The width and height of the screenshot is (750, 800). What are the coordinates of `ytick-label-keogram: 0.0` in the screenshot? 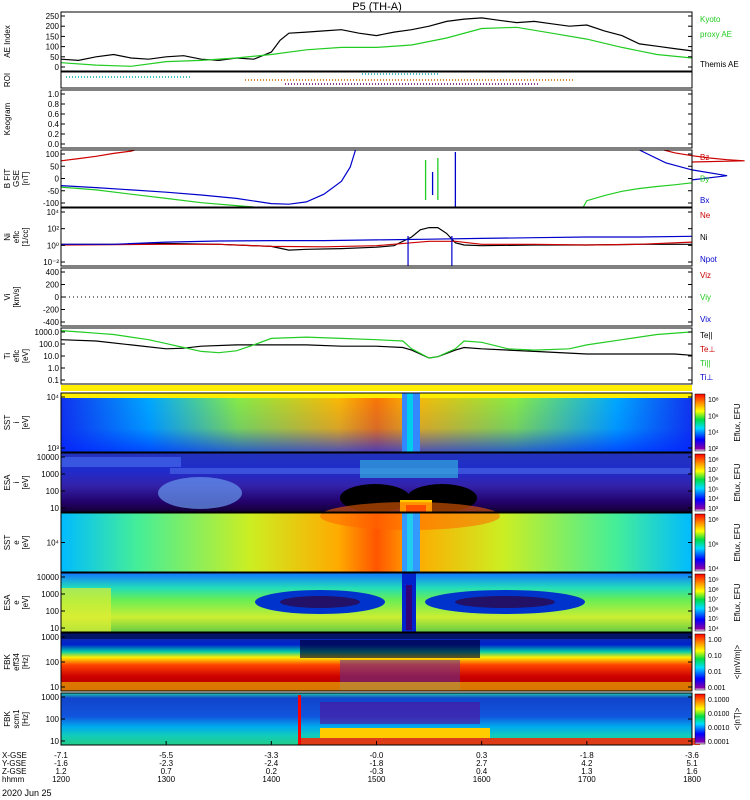 It's located at (54, 144).